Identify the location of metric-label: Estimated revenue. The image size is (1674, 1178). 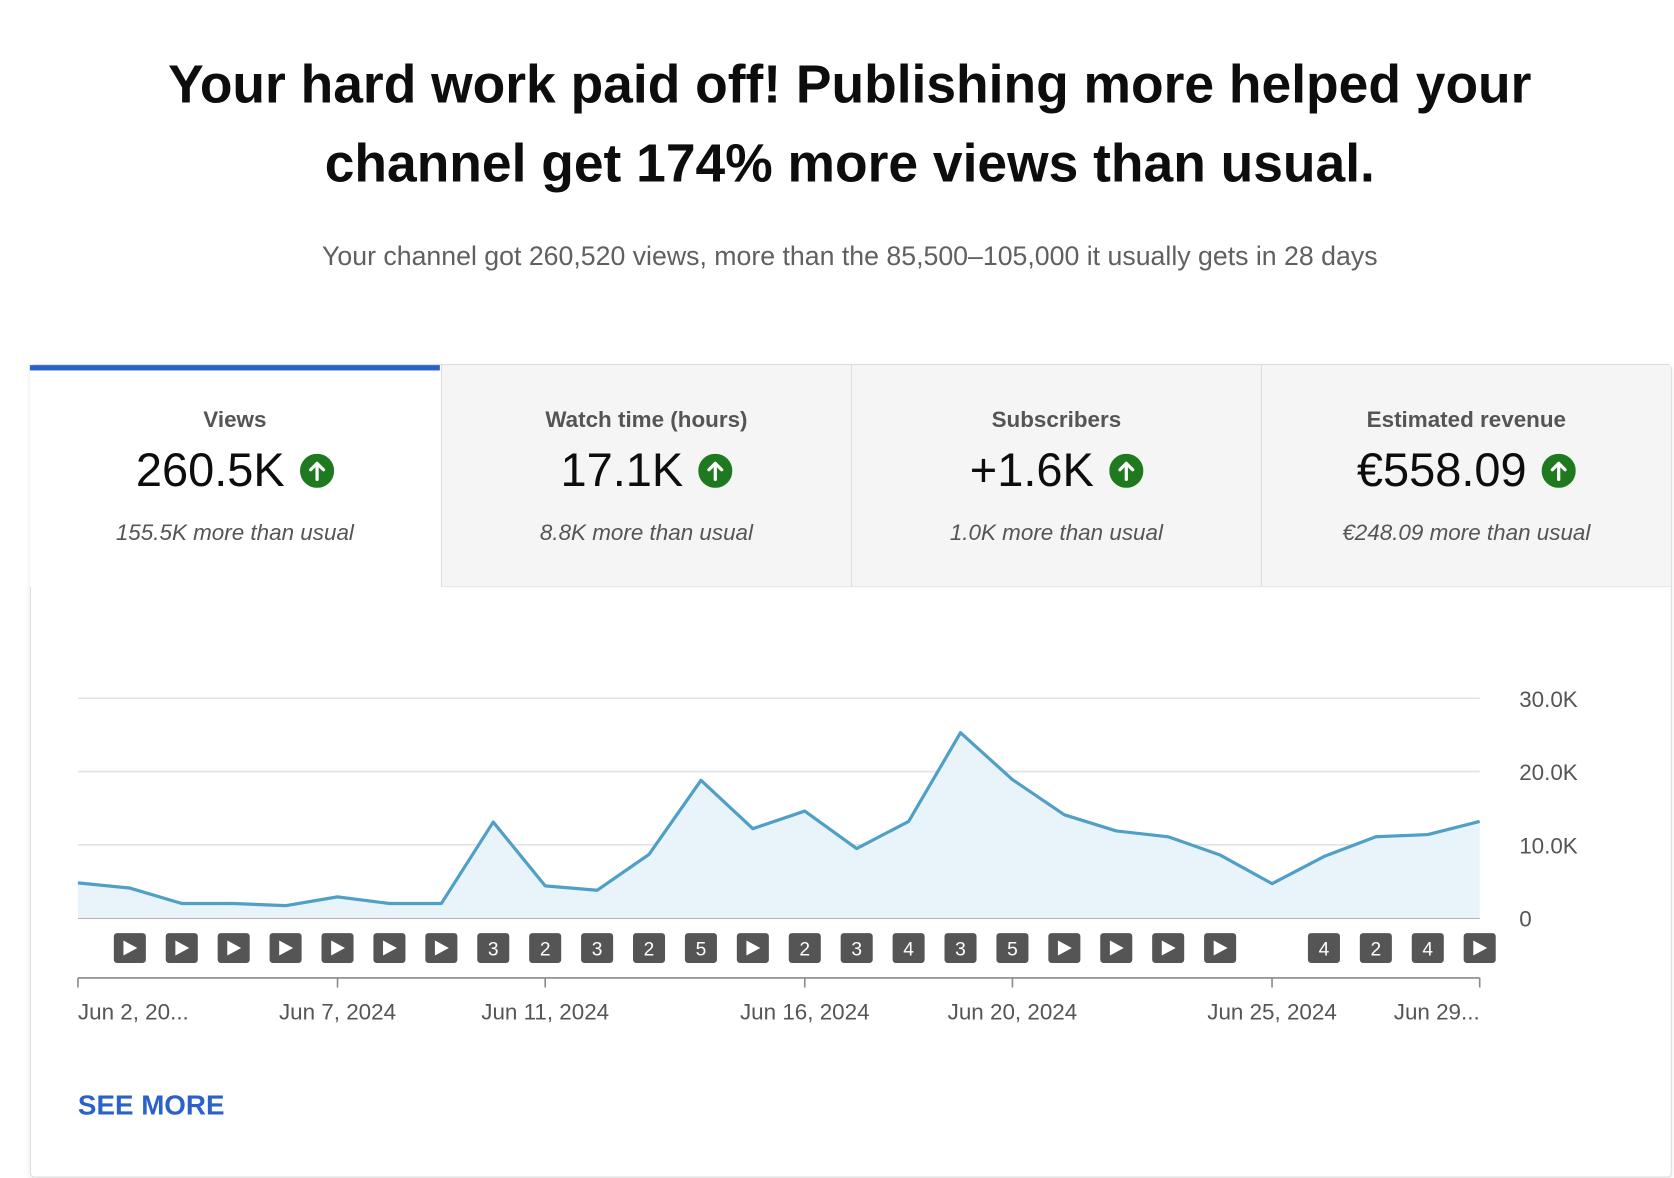
(1466, 420).